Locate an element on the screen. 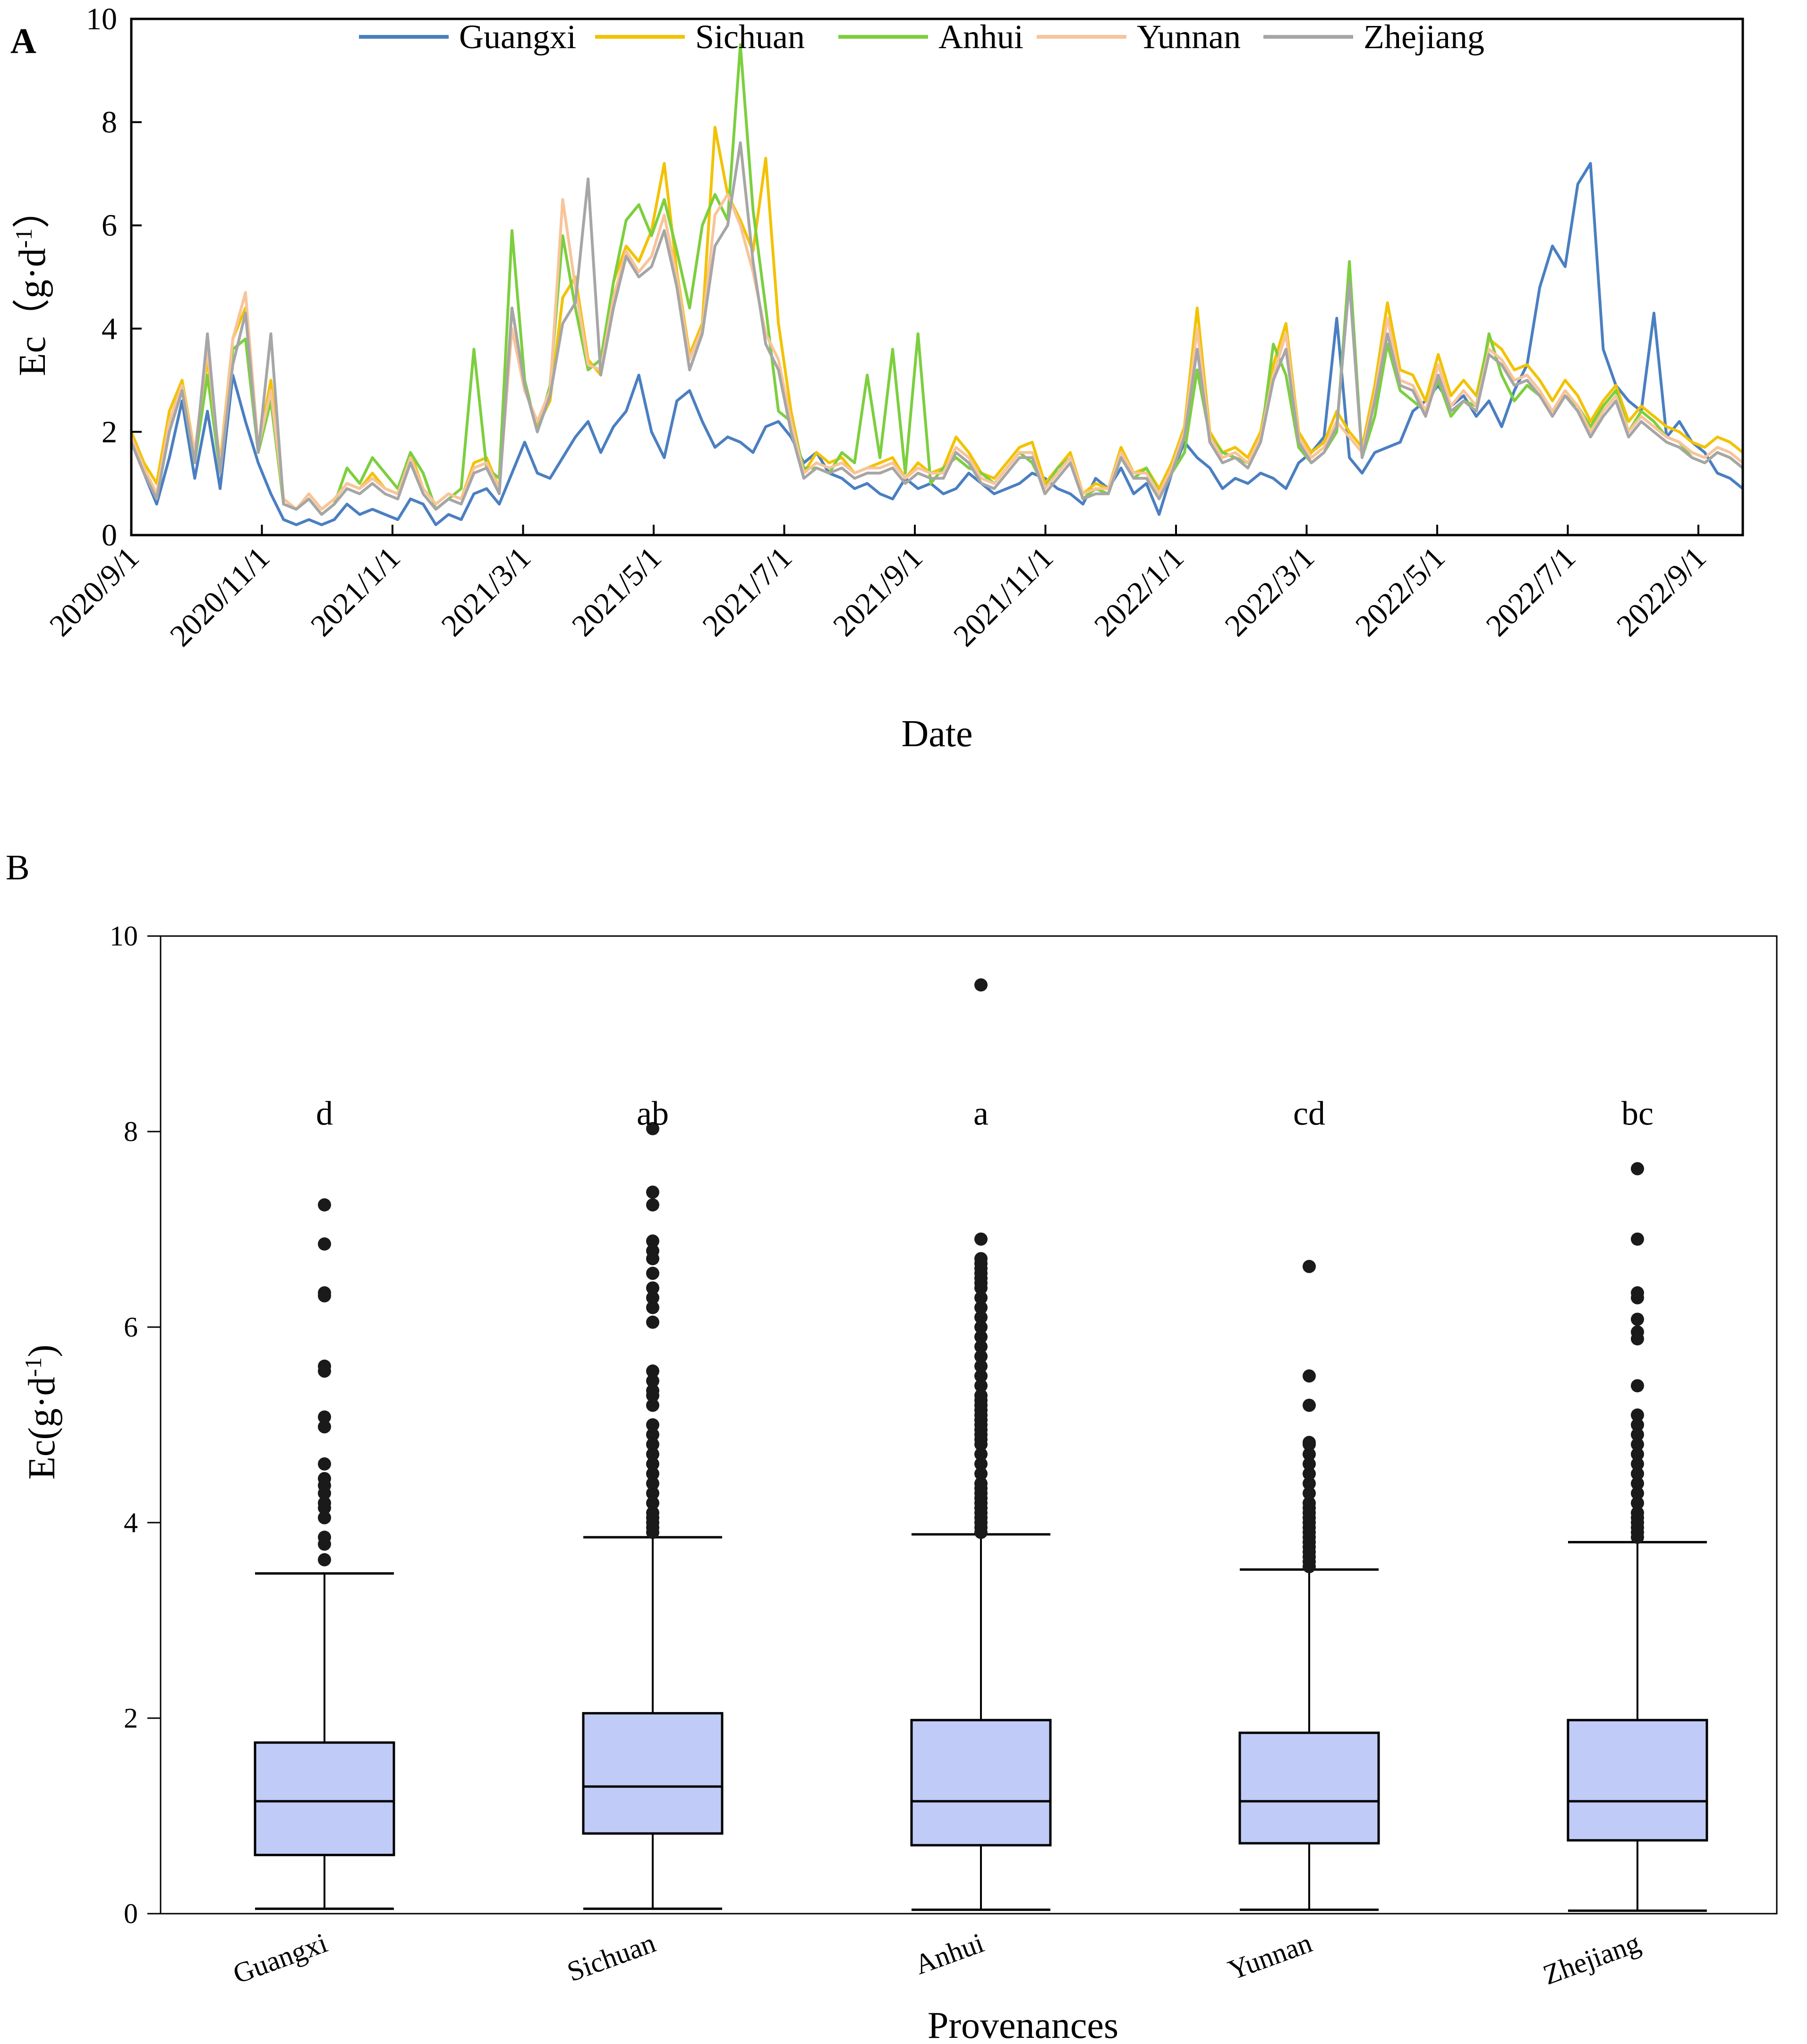 Image resolution: width=1807 pixels, height=2044 pixels. panel-a-label: A is located at coordinates (23, 41).